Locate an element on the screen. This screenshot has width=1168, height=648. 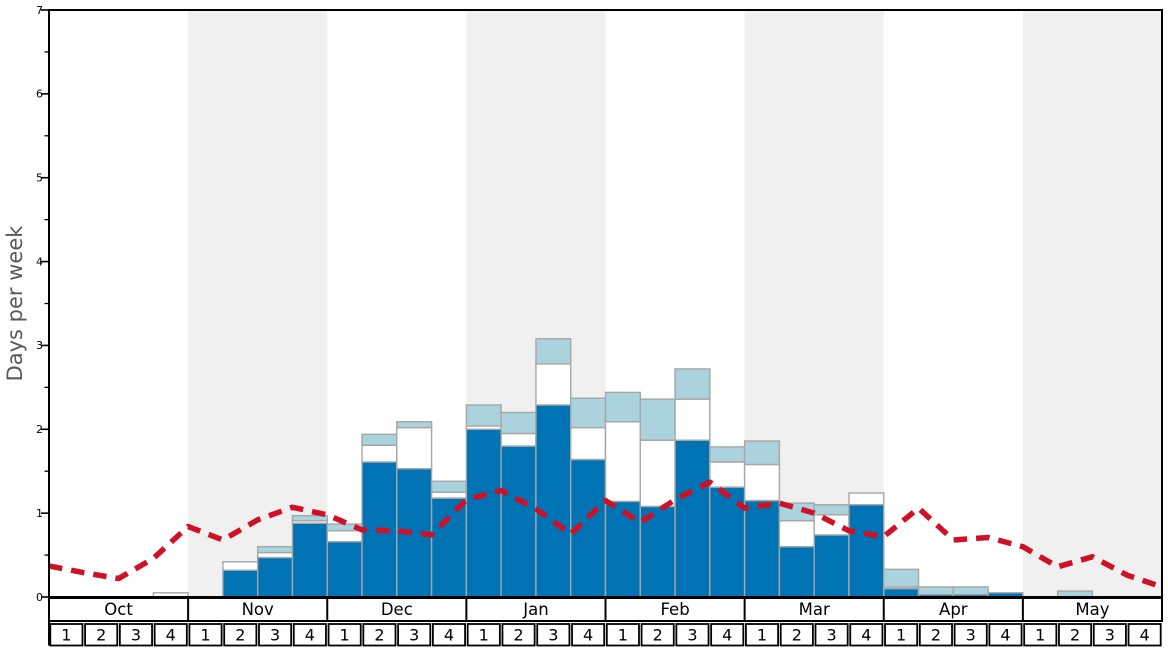
y-tick-label: 6 is located at coordinates (39, 94).